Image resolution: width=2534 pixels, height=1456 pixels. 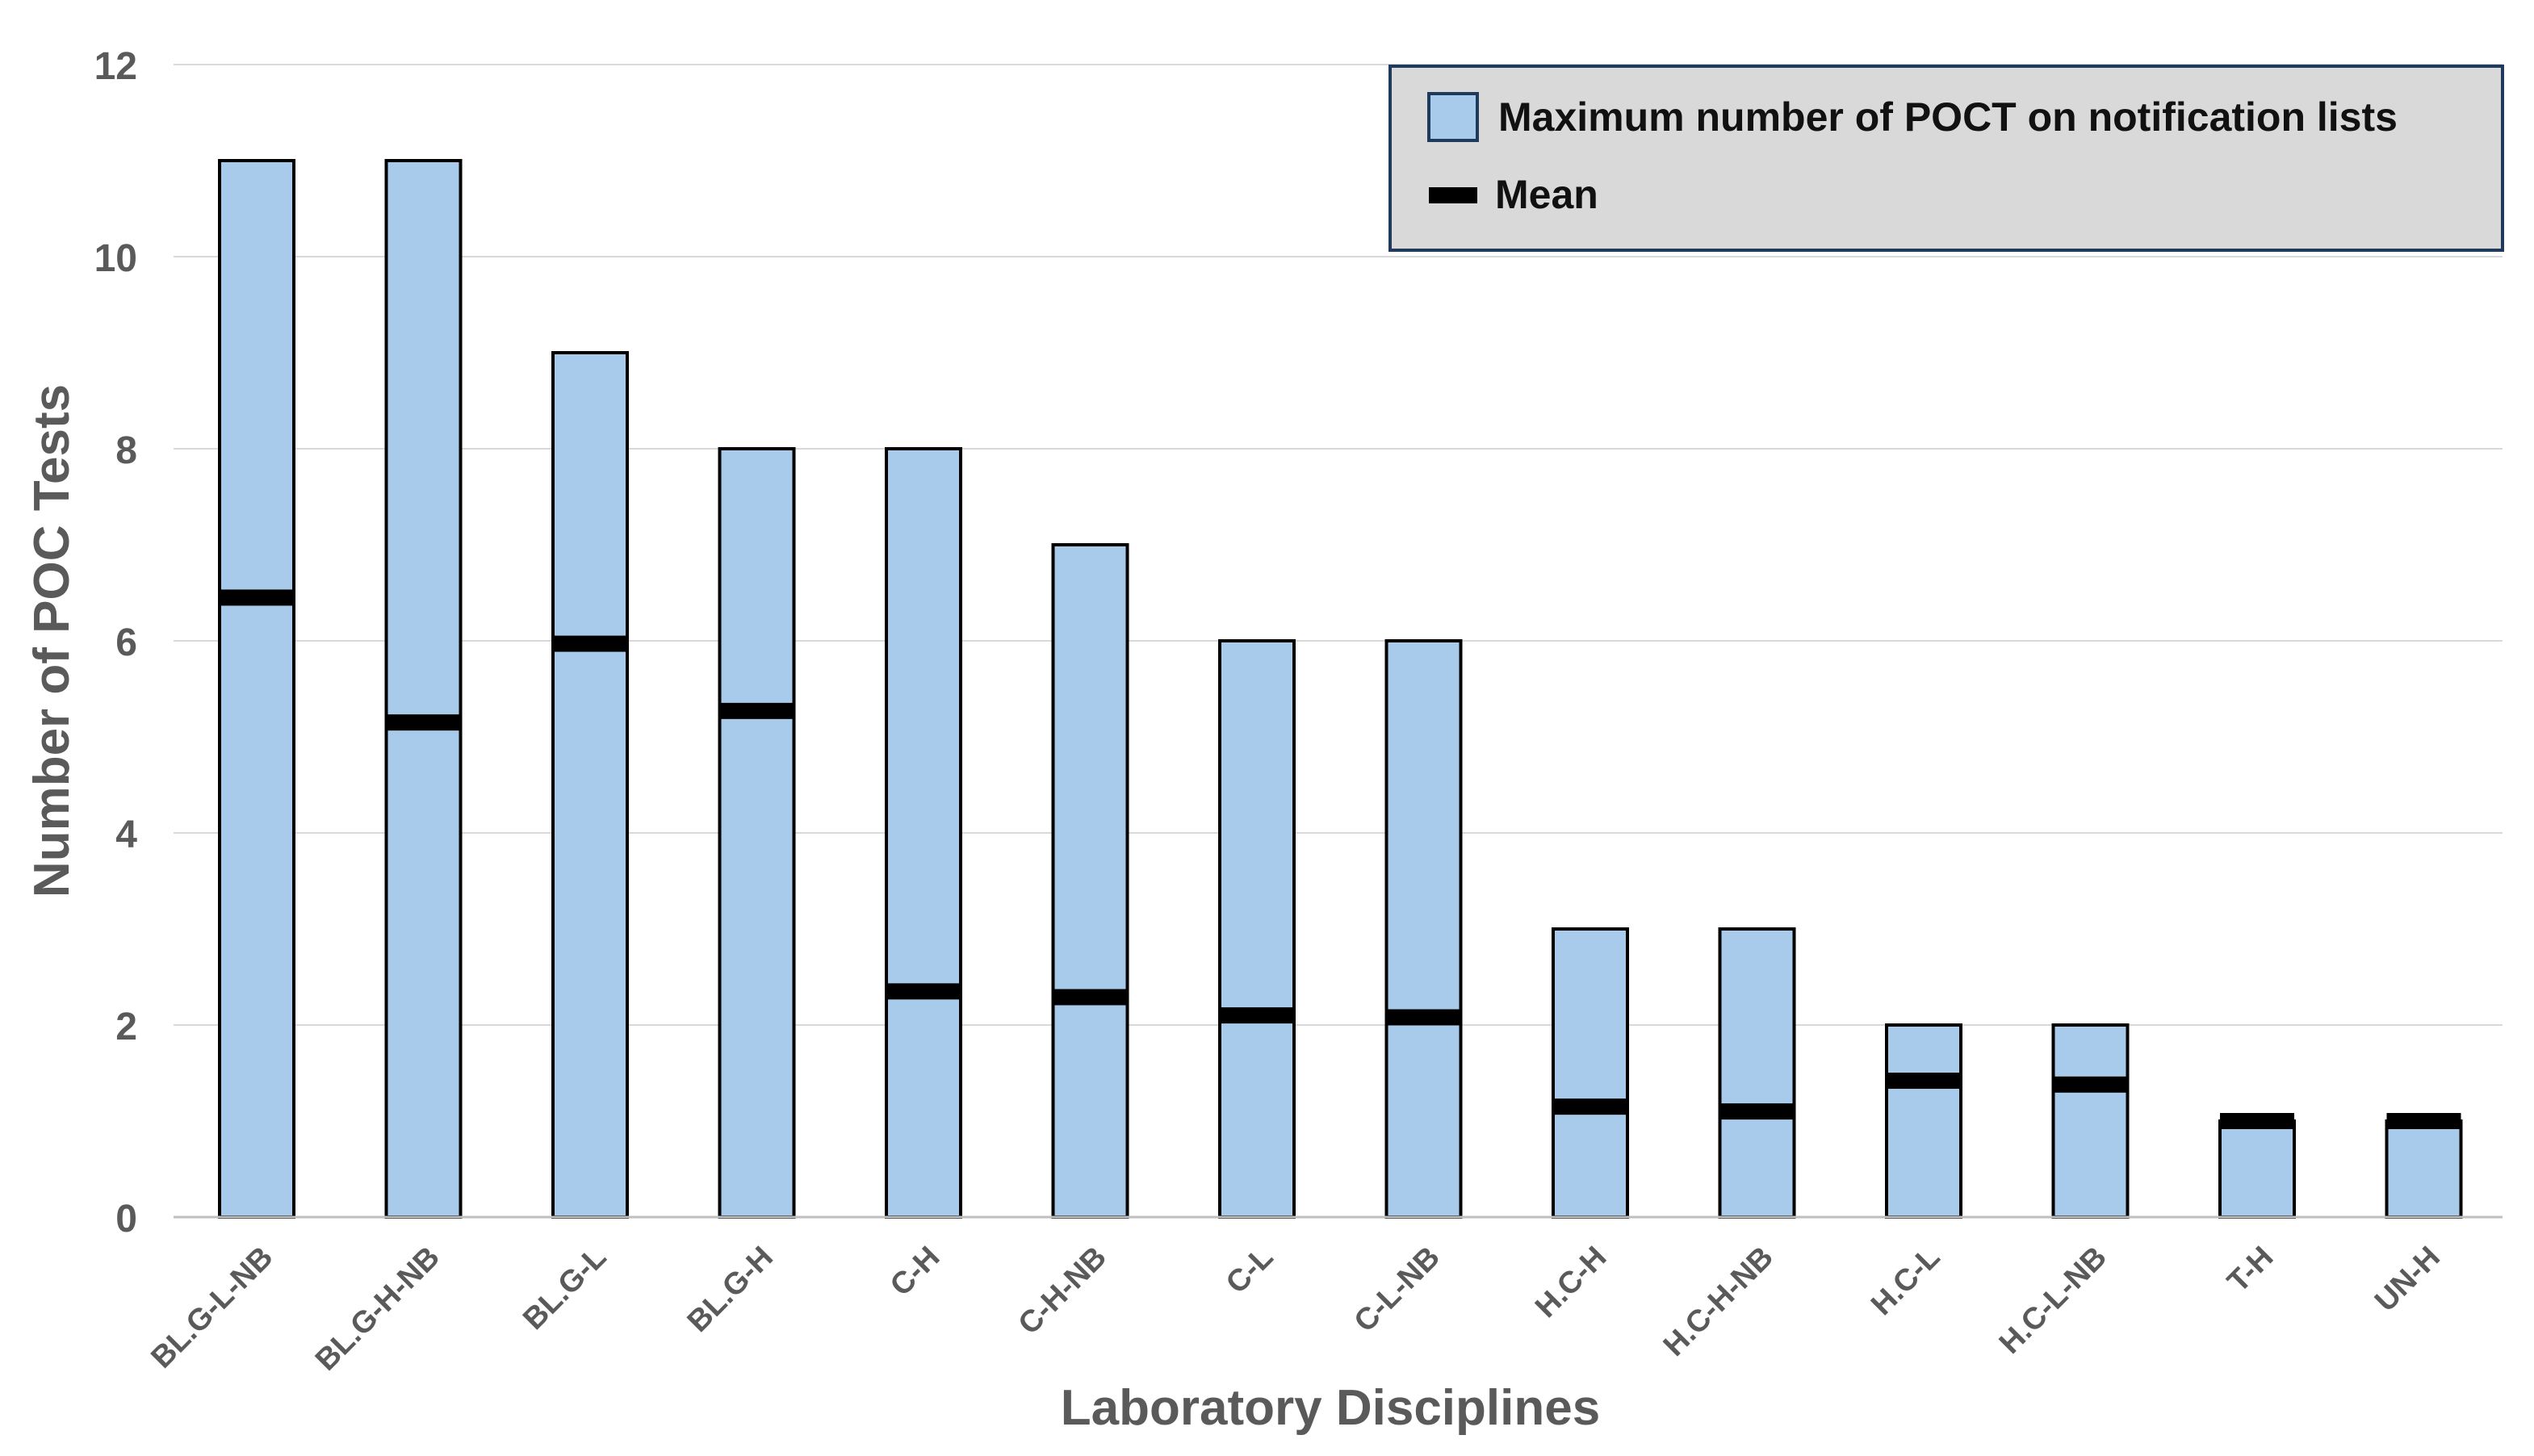 What do you see at coordinates (1250, 1271) in the screenshot?
I see `x-tick-label: C-L` at bounding box center [1250, 1271].